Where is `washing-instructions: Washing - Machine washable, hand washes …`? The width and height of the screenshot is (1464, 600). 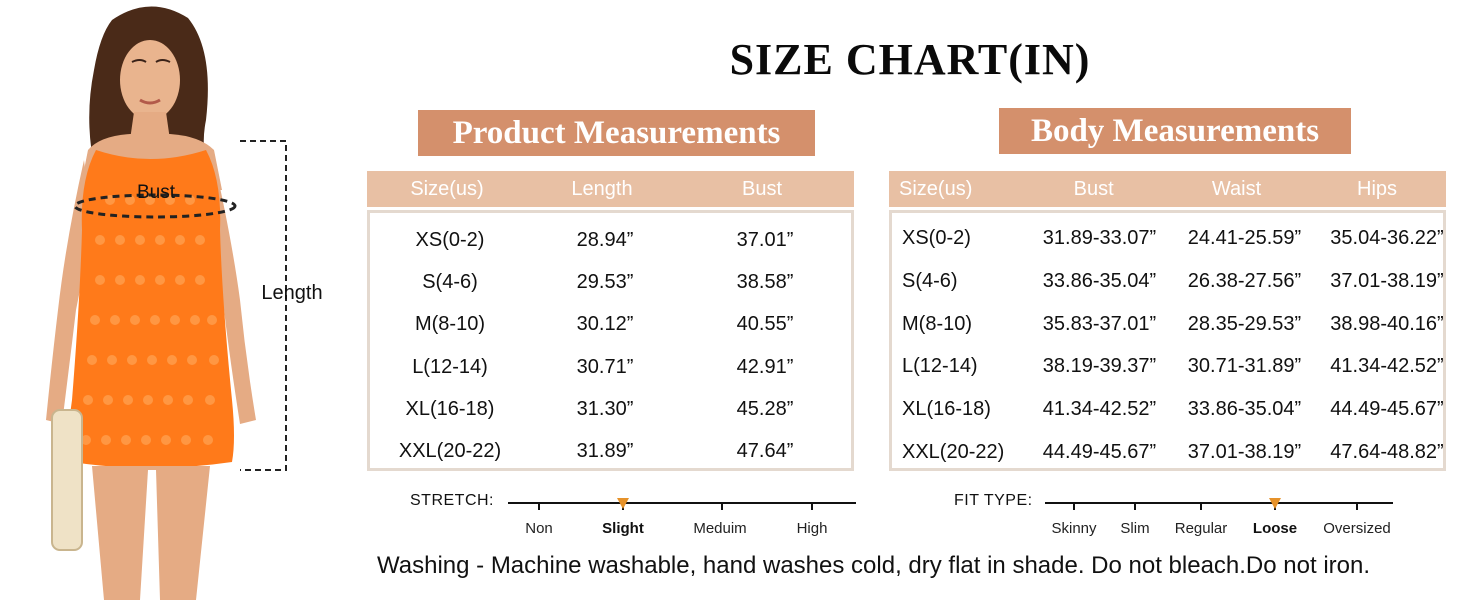 washing-instructions: Washing - Machine washable, hand washes … is located at coordinates (873, 565).